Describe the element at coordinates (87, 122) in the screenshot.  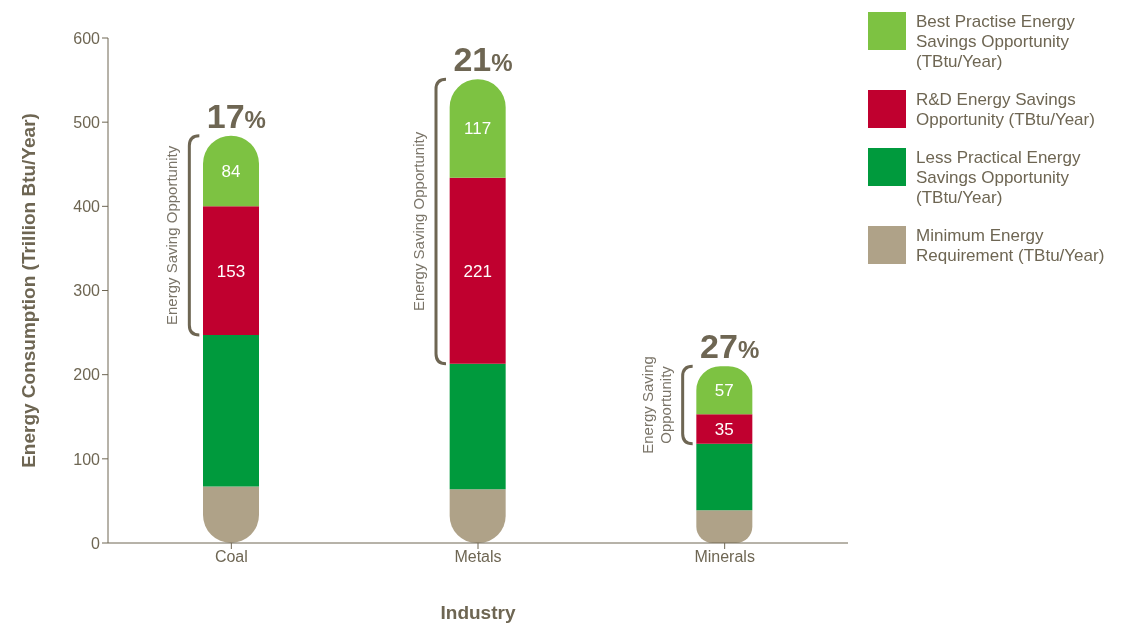
I see `y-tick-label: 500` at that location.